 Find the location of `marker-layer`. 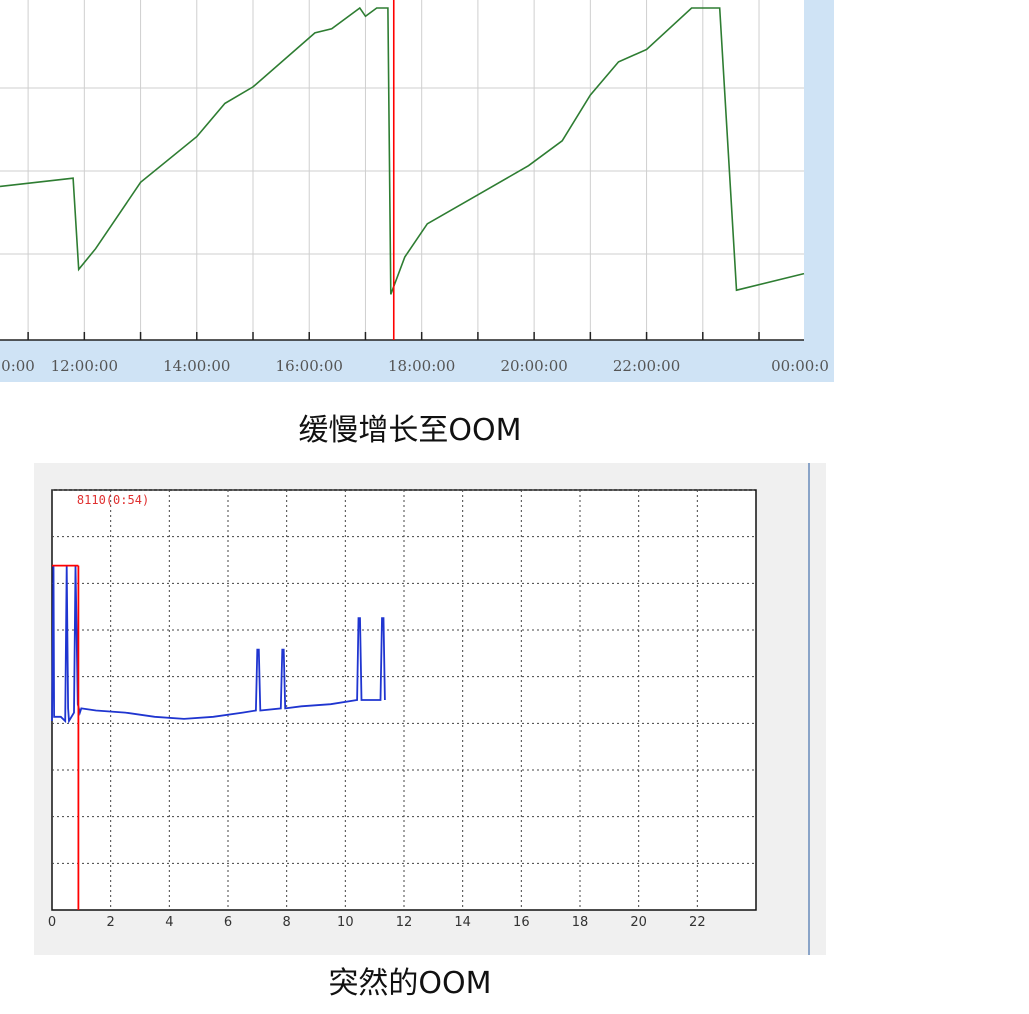

marker-layer is located at coordinates (66, 737).